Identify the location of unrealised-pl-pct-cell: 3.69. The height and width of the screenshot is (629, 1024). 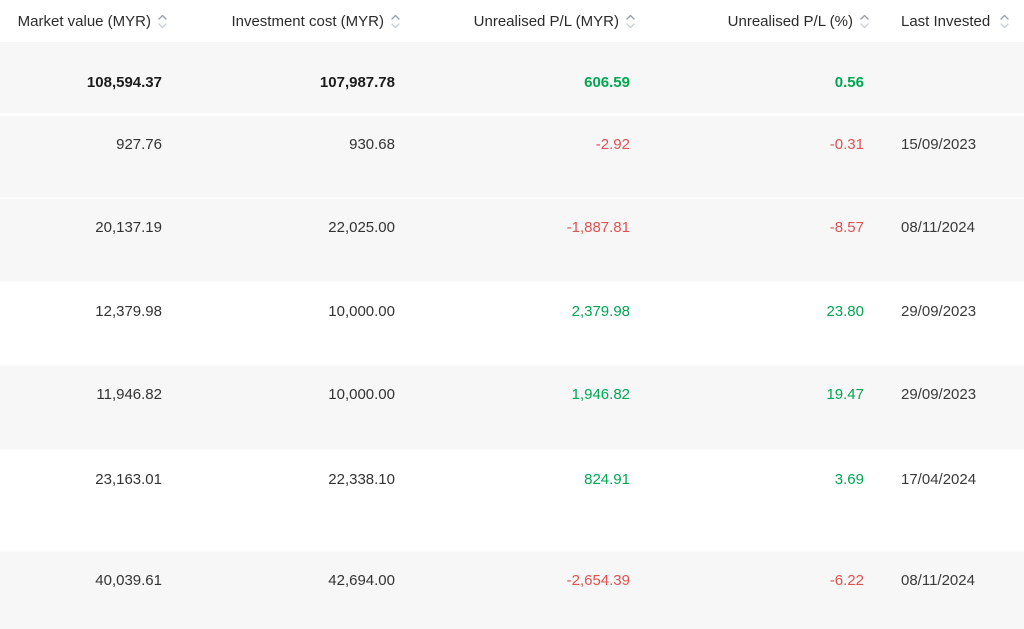
(849, 479).